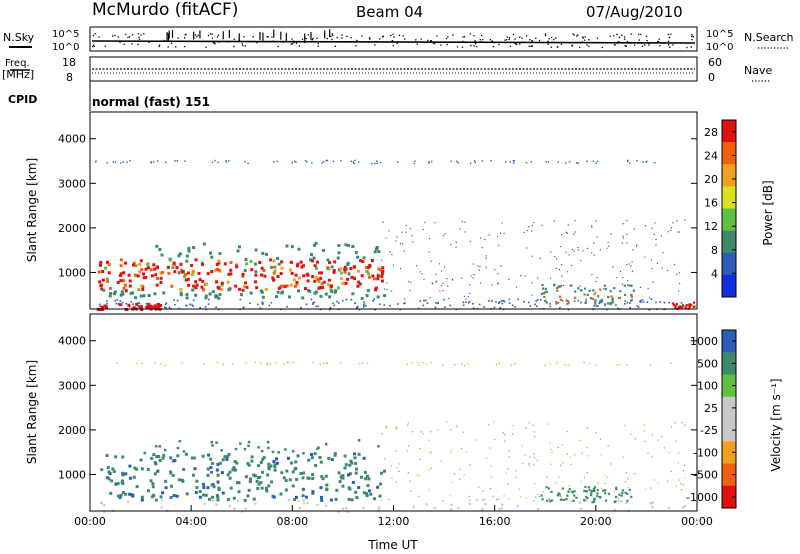 This screenshot has height=554, width=800. What do you see at coordinates (729, 197) in the screenshot?
I see `power-colorbar-segment` at bounding box center [729, 197].